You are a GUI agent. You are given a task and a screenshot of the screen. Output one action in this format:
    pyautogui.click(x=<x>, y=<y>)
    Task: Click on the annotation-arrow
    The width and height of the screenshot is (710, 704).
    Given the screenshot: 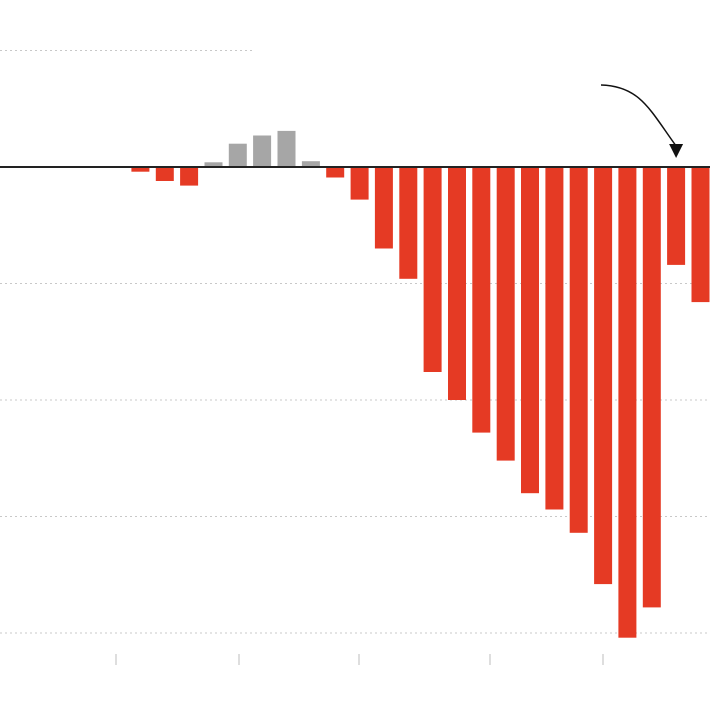 What is the action you would take?
    pyautogui.click(x=638, y=115)
    